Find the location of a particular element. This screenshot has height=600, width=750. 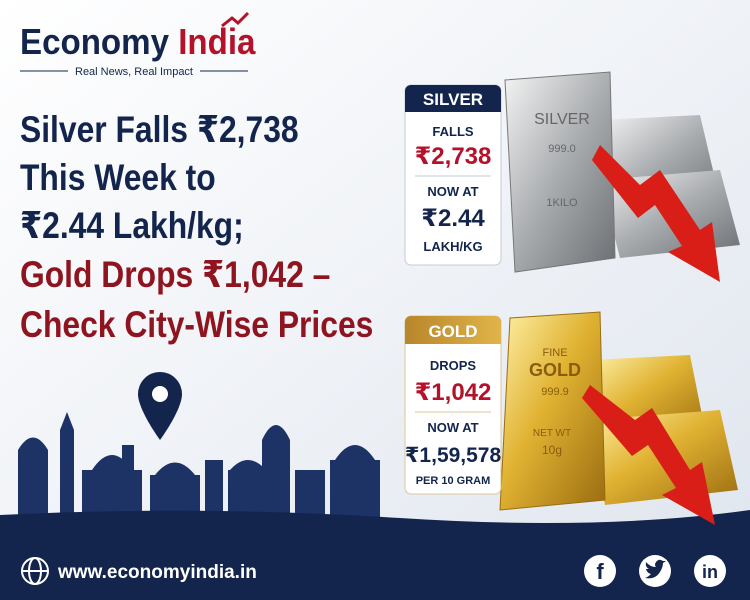

change-label: DROPS is located at coordinates (453, 365).